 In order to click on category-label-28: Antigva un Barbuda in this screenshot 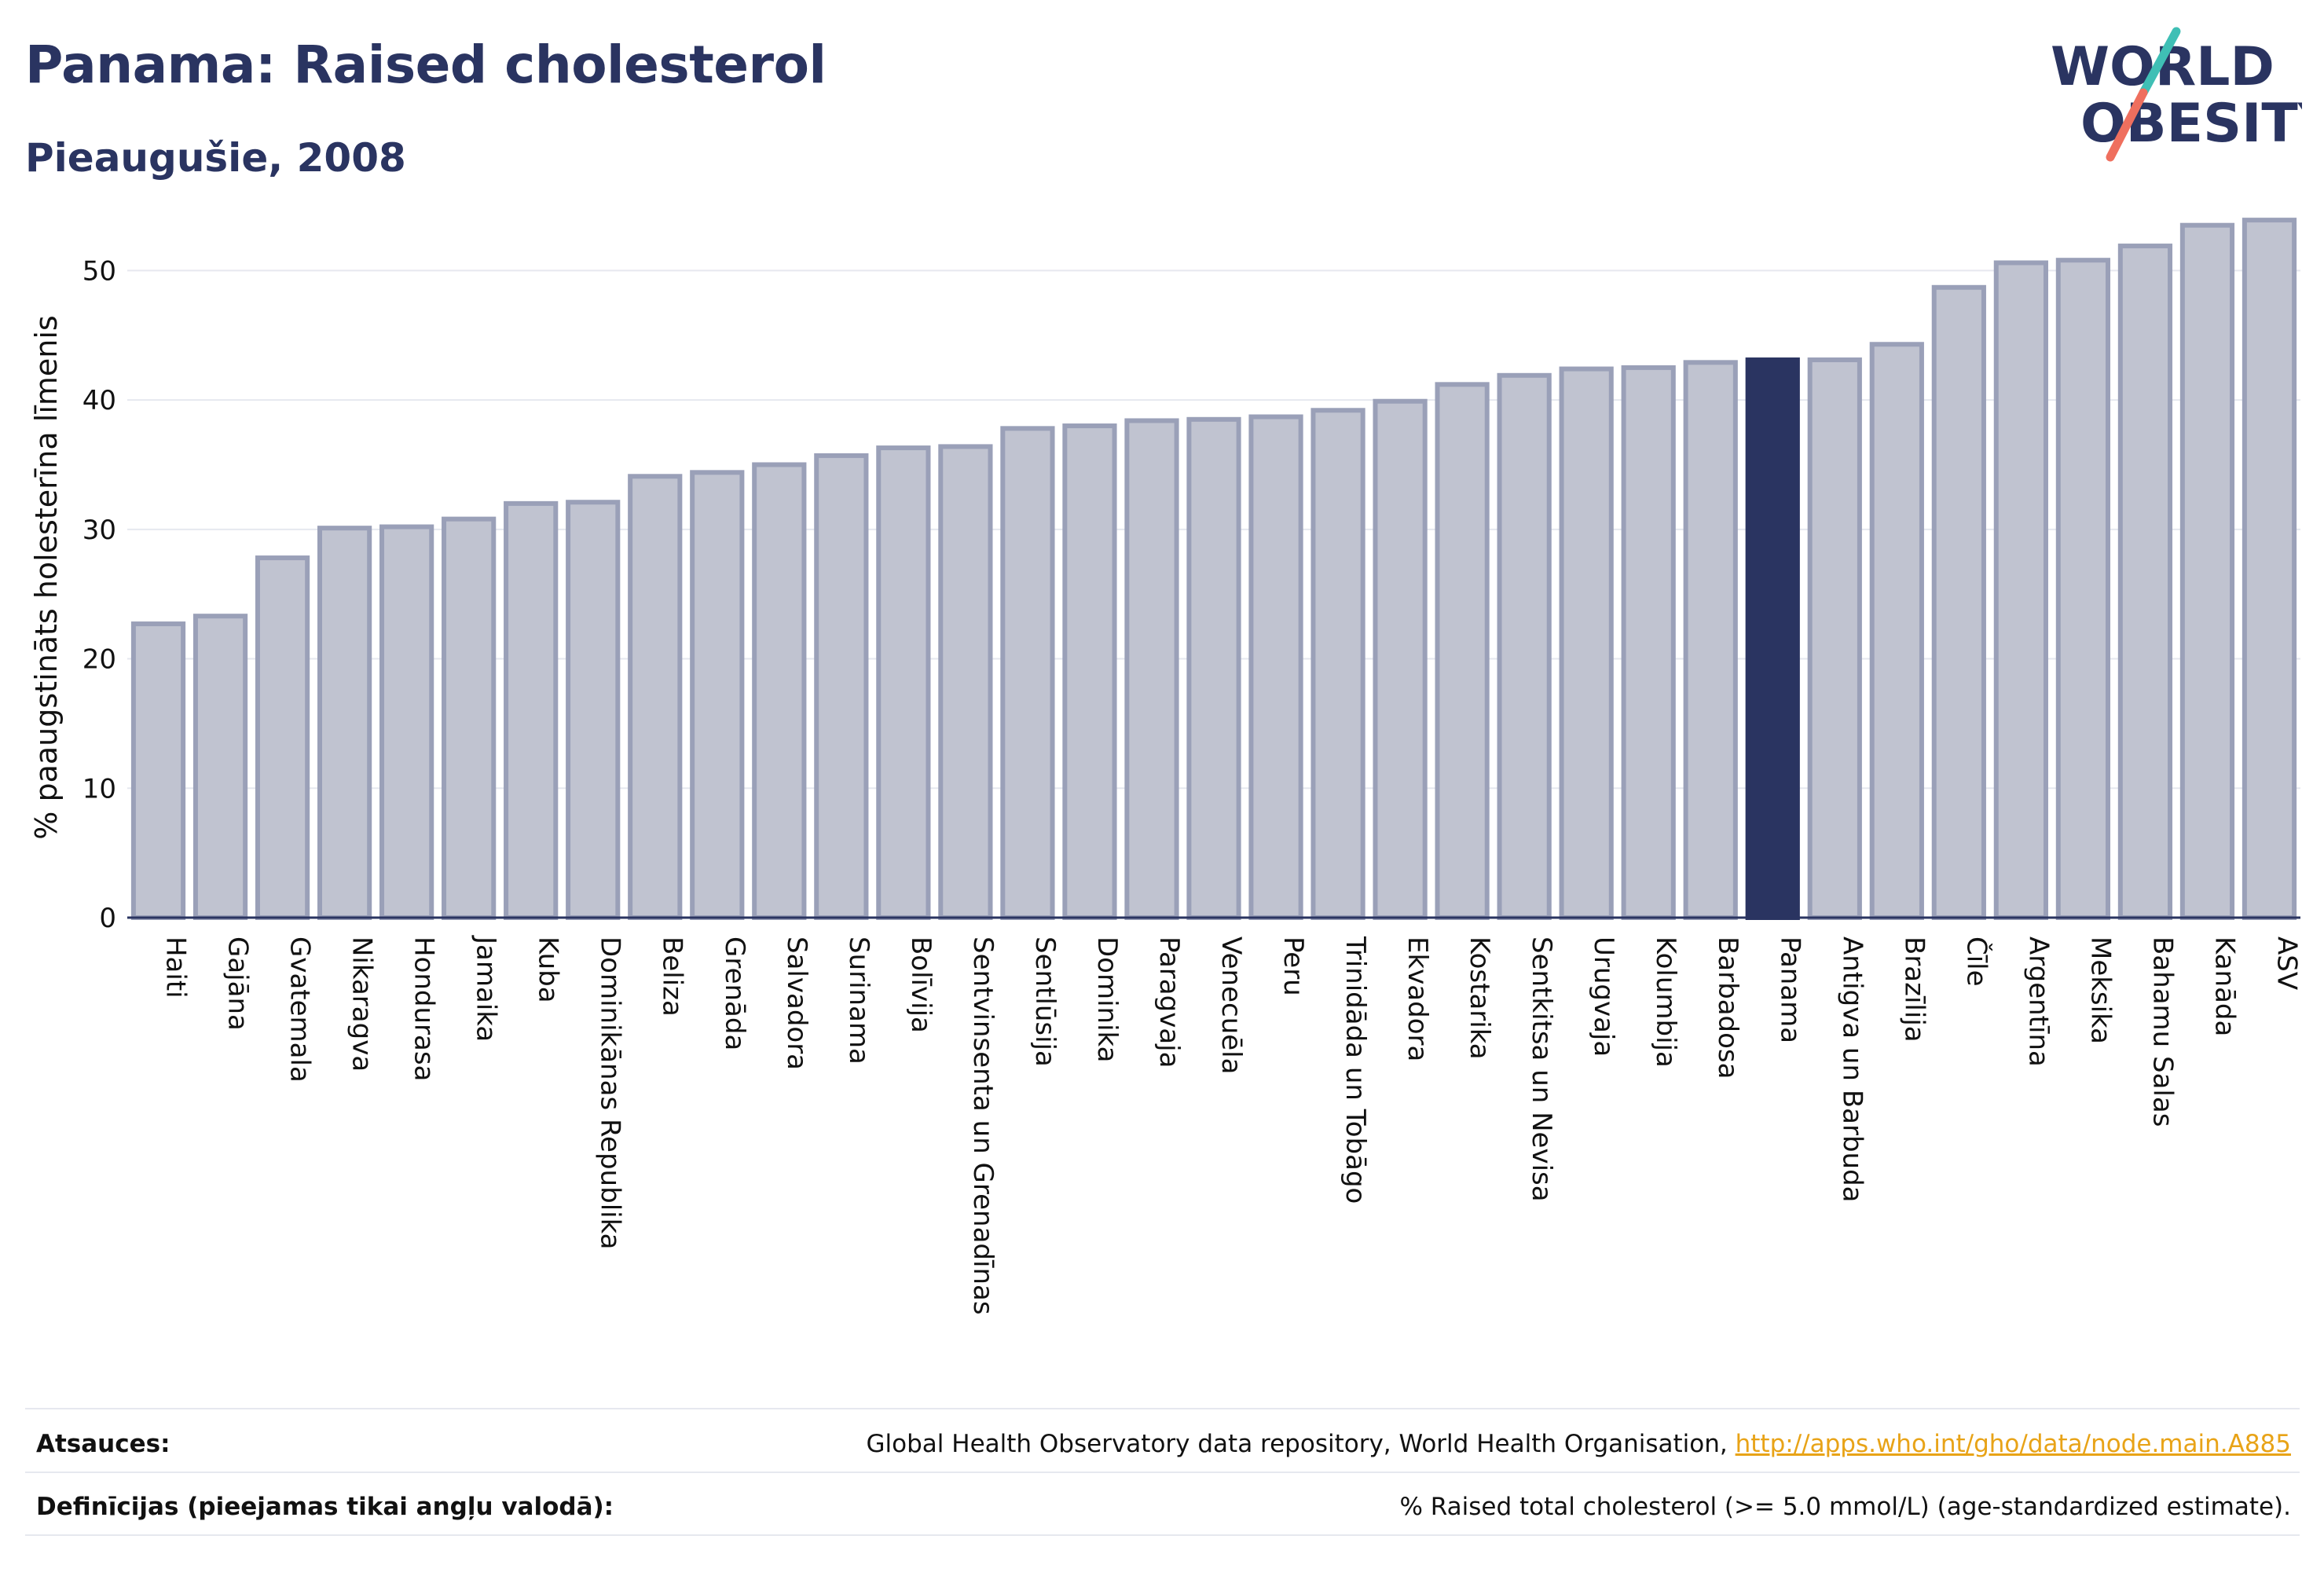, I will do `click(1852, 1069)`.